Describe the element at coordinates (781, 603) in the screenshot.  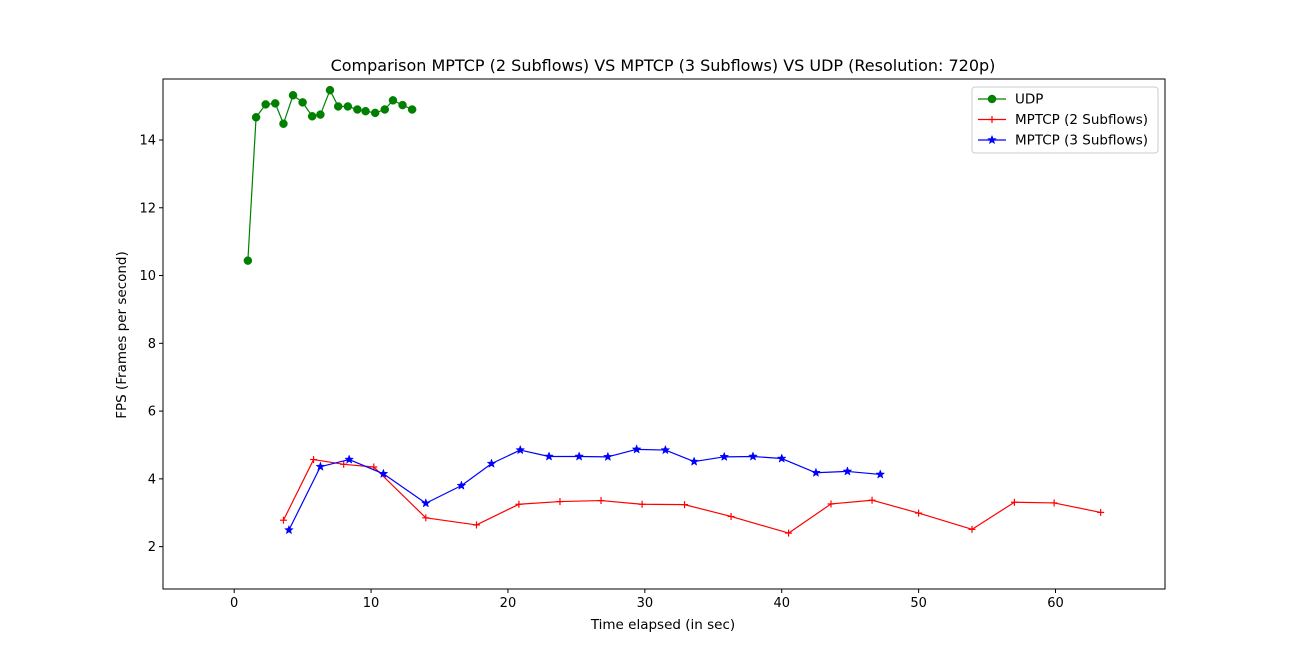
I see `x-tick-label: 40` at that location.